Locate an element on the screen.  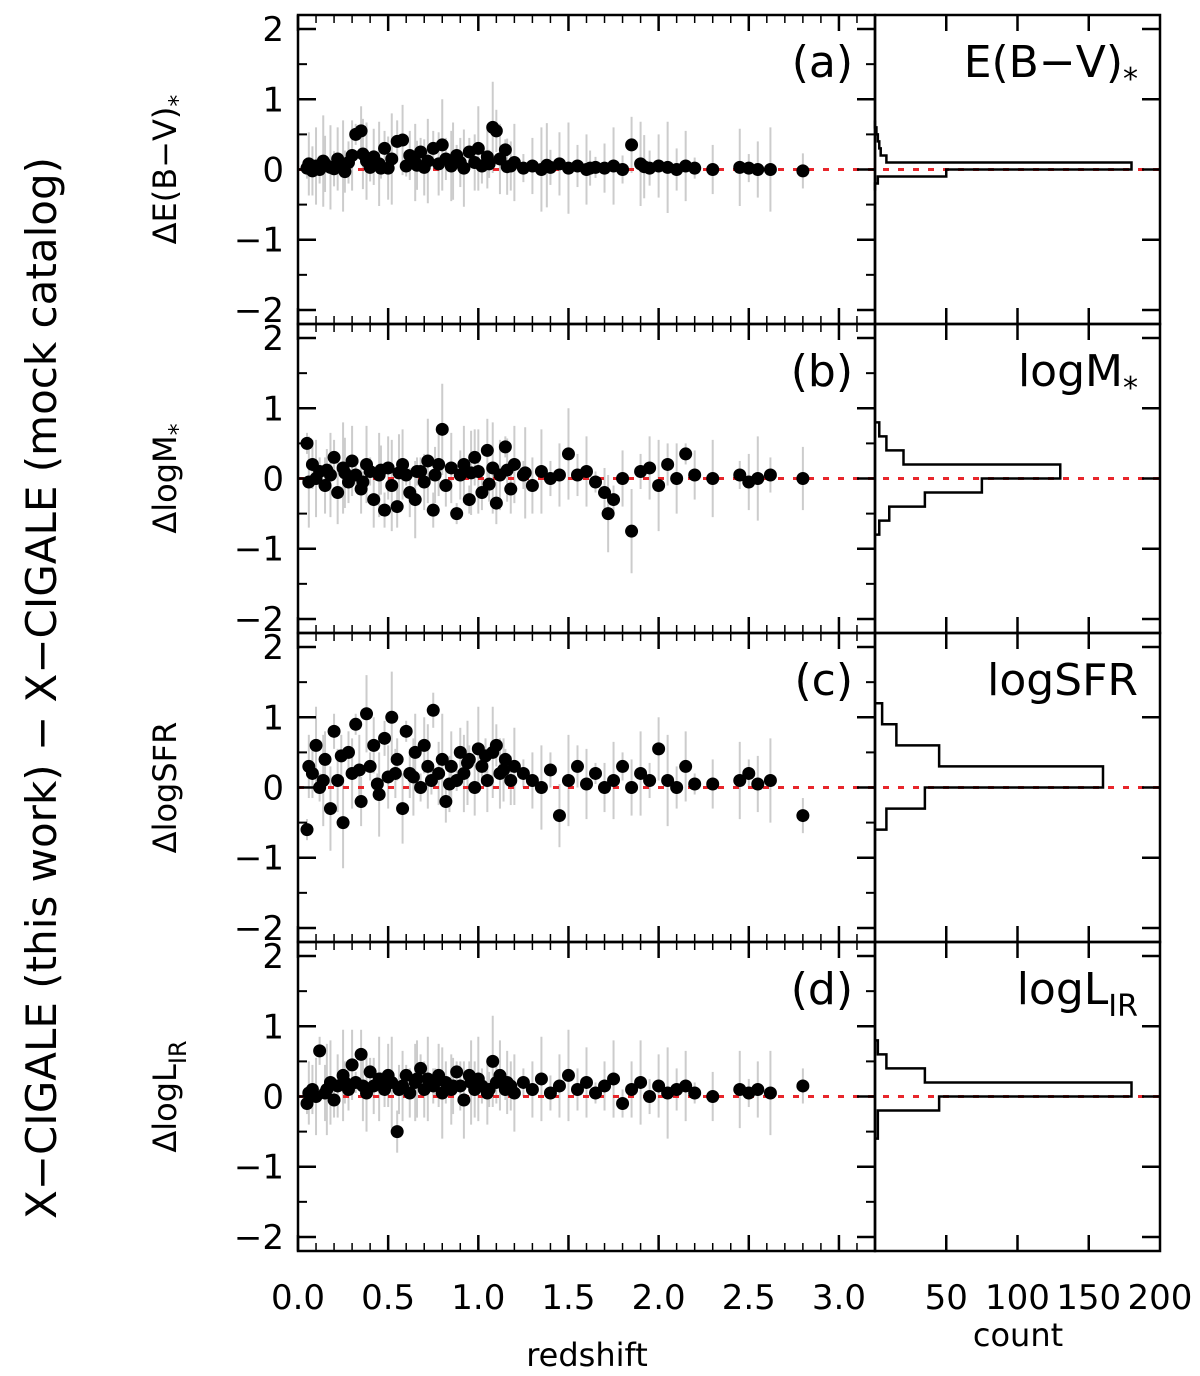
panel-label: (b) is located at coordinates (822, 371).